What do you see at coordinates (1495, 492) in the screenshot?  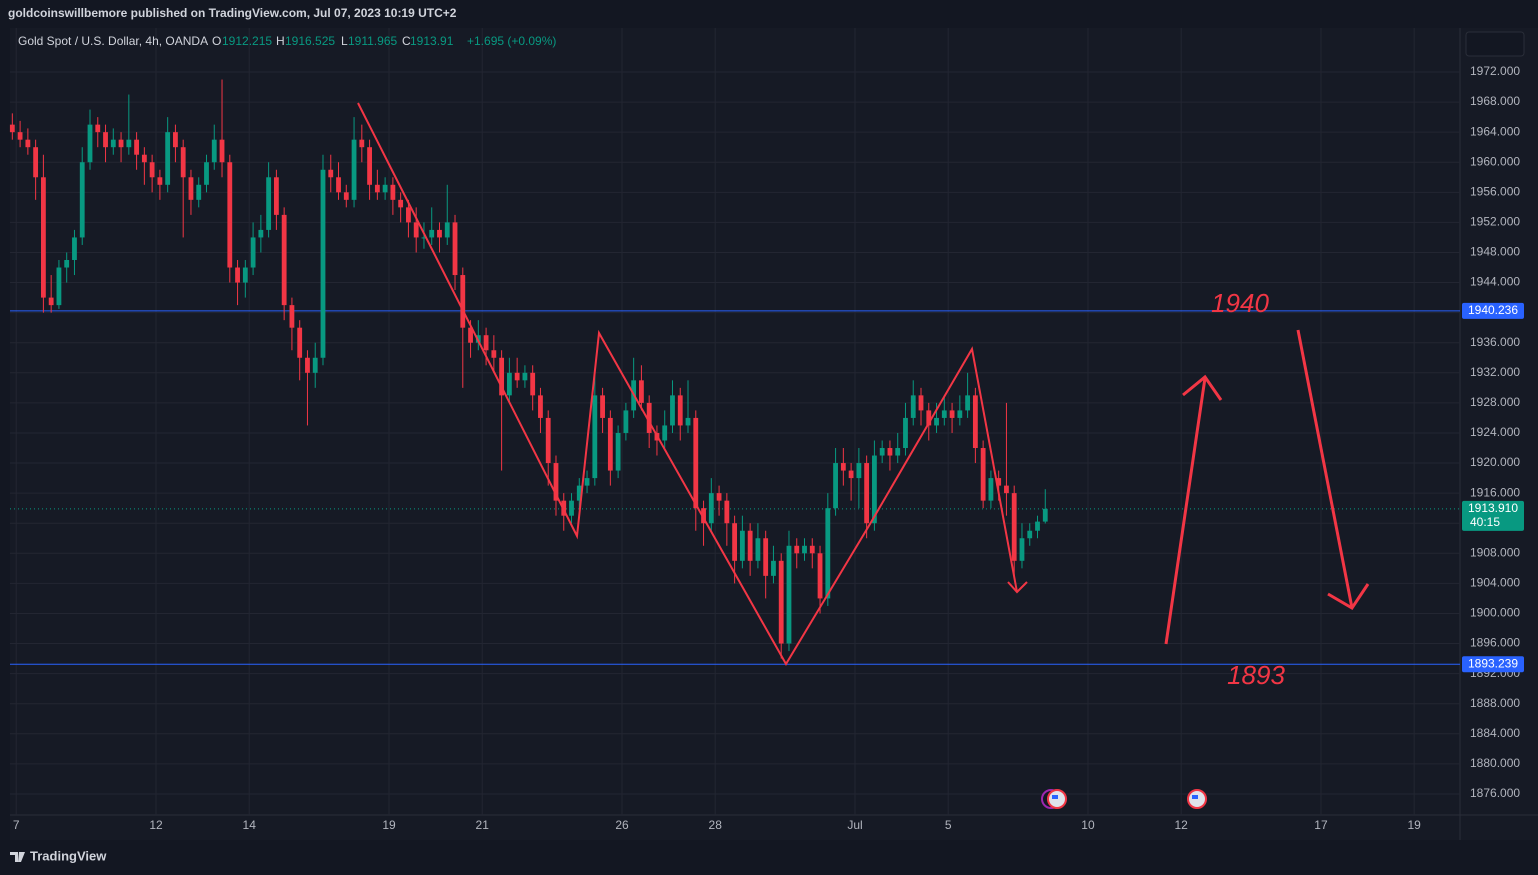 I see `y-tick-label: 1916.000` at bounding box center [1495, 492].